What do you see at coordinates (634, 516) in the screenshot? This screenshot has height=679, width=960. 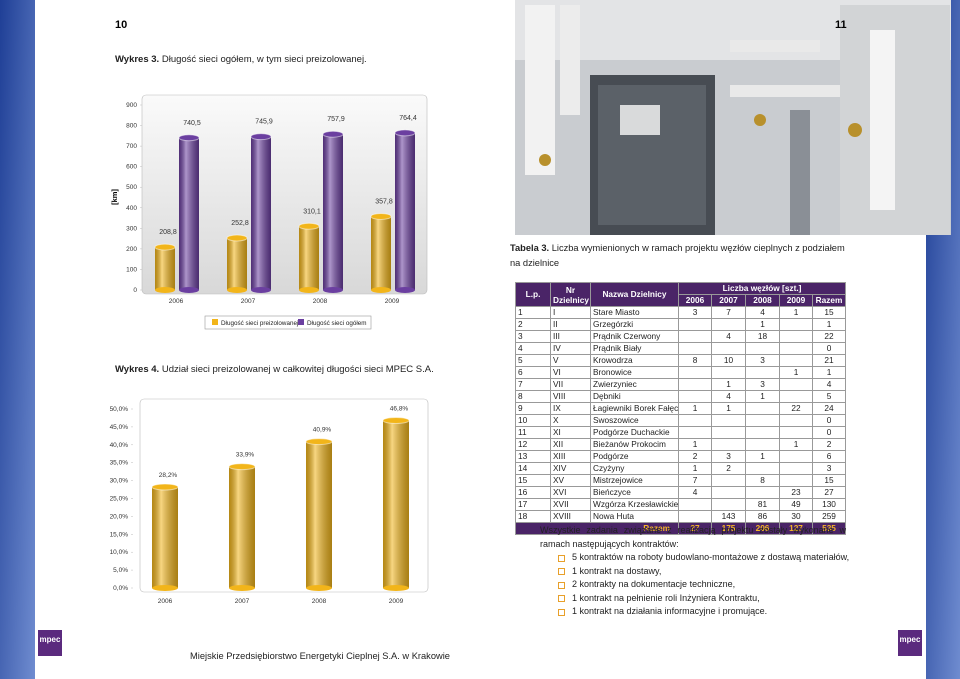 I see `table-cell: Nowa Huta` at bounding box center [634, 516].